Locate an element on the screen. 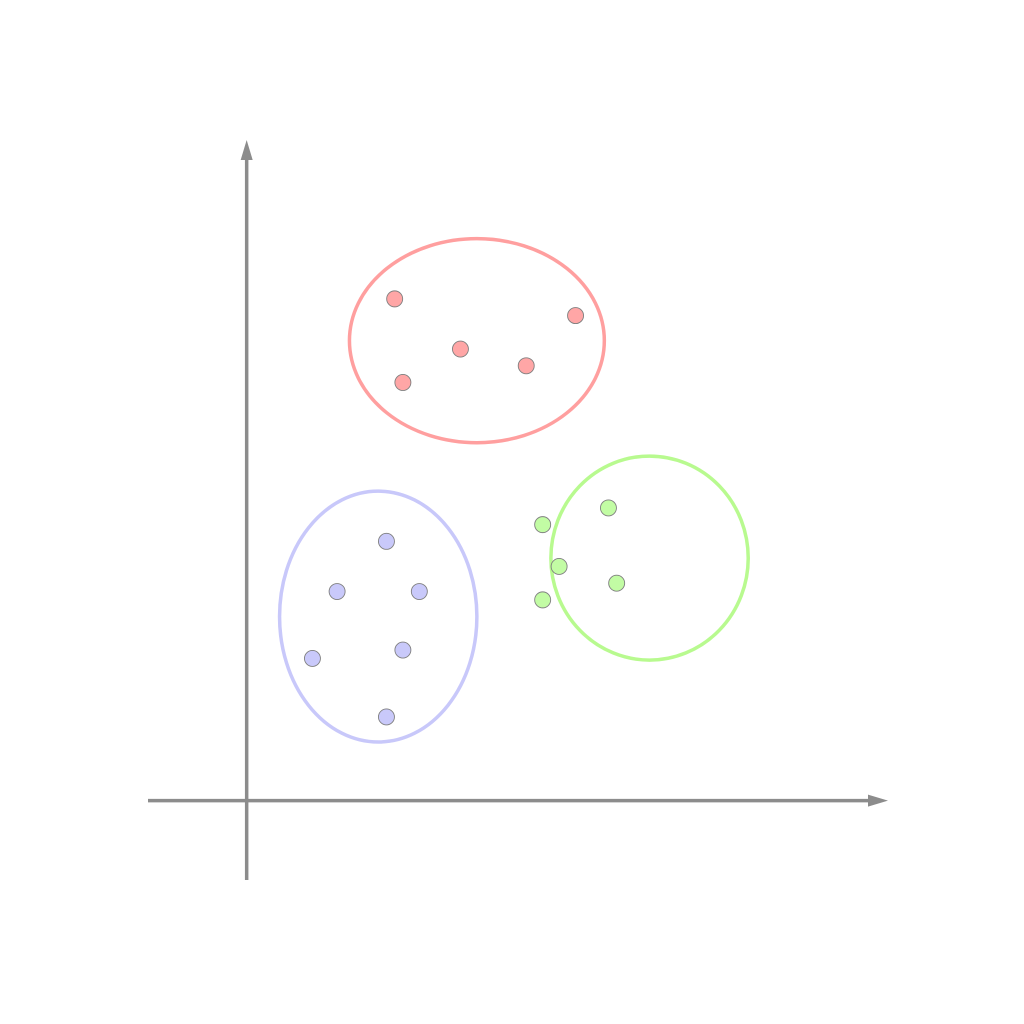 This screenshot has height=1024, width=1024. cluster-red is located at coordinates (477, 340).